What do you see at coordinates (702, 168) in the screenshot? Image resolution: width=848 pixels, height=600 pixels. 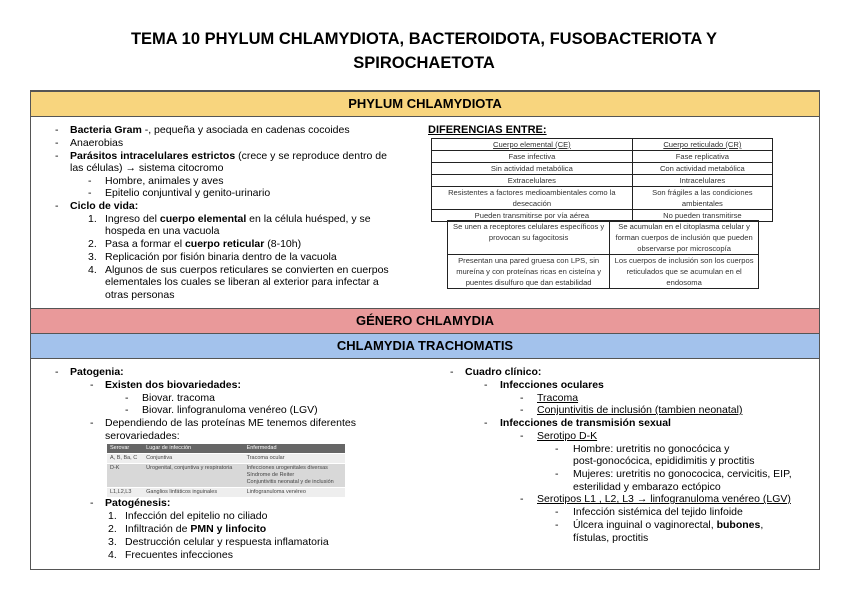 I see `differences-cell: Con actividad metabólica` at bounding box center [702, 168].